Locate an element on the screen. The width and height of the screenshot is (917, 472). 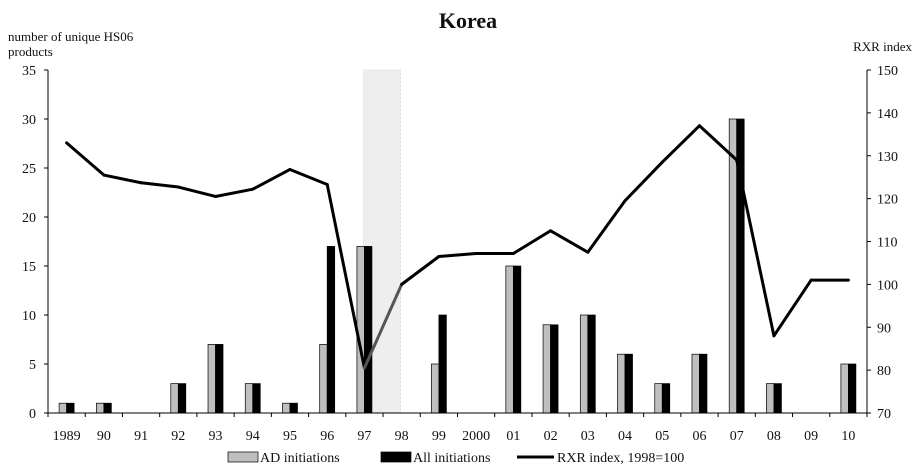
x-tick-label: 08 is located at coordinates (774, 436).